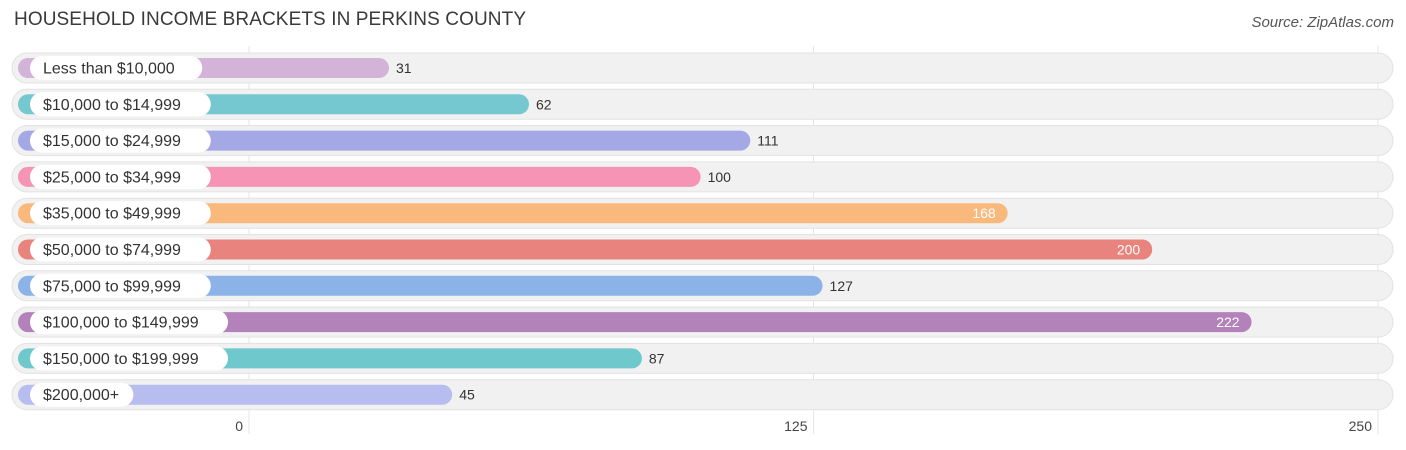 The height and width of the screenshot is (450, 1406). Describe the element at coordinates (1361, 426) in the screenshot. I see `x-tick-label: 250` at that location.